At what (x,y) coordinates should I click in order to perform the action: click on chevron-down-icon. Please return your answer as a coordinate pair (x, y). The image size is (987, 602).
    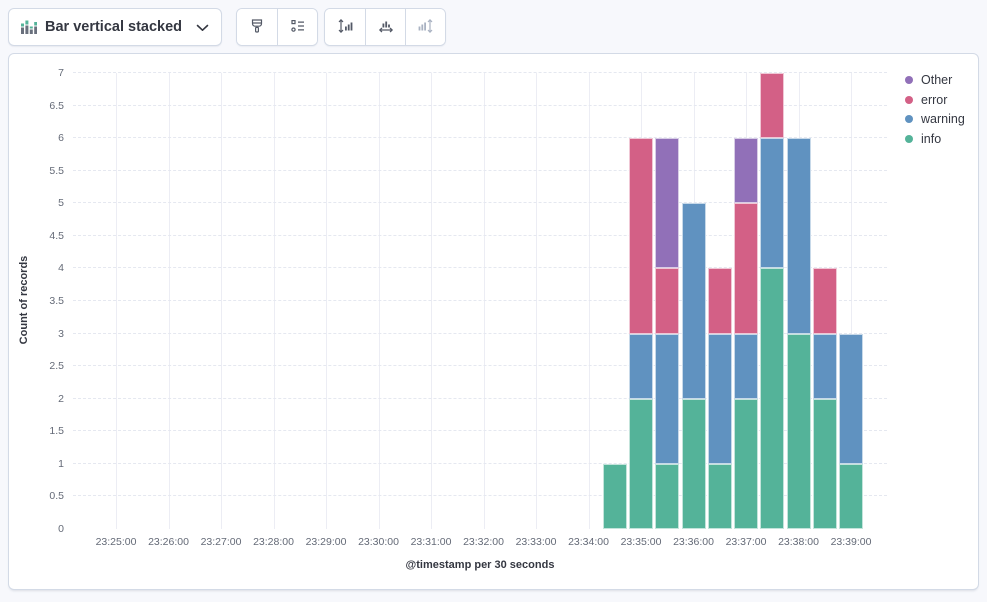
    Looking at the image, I should click on (202, 27).